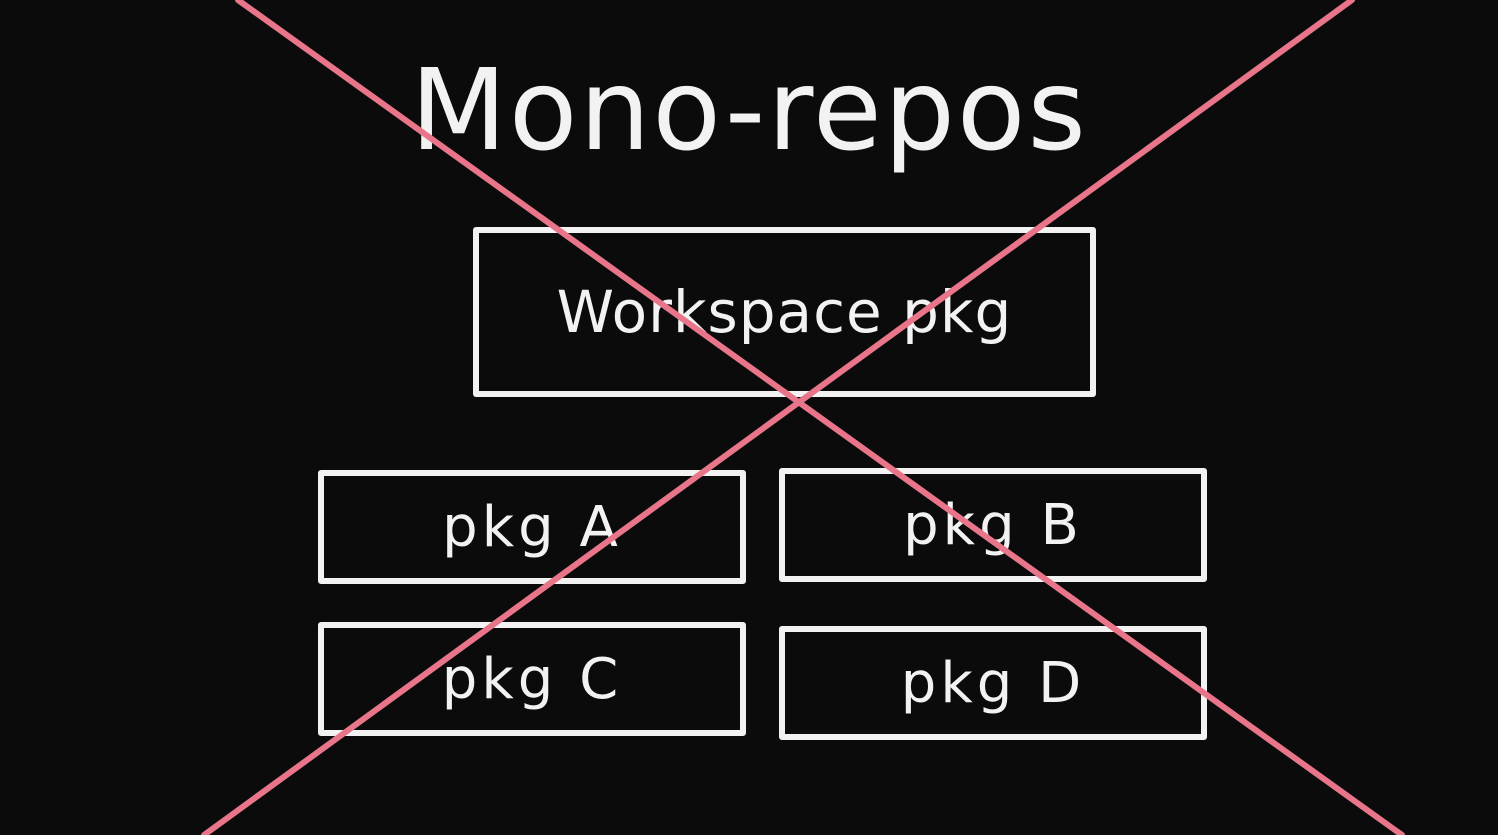  I want to click on workspace-pkg-box: Workspace pkg, so click(784, 312).